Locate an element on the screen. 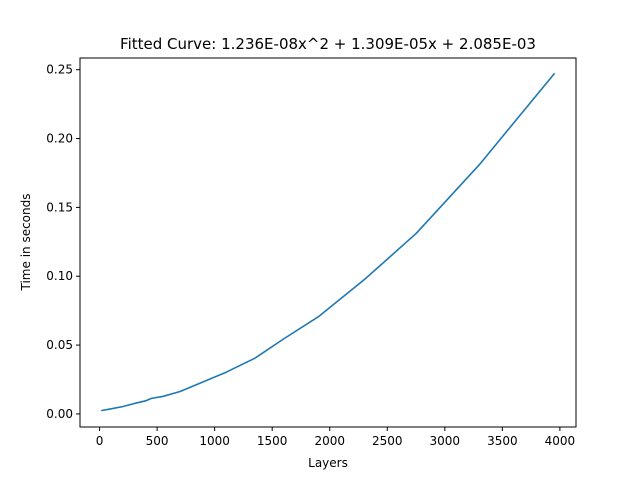 The width and height of the screenshot is (640, 480). x-tick-label: 1500 is located at coordinates (272, 441).